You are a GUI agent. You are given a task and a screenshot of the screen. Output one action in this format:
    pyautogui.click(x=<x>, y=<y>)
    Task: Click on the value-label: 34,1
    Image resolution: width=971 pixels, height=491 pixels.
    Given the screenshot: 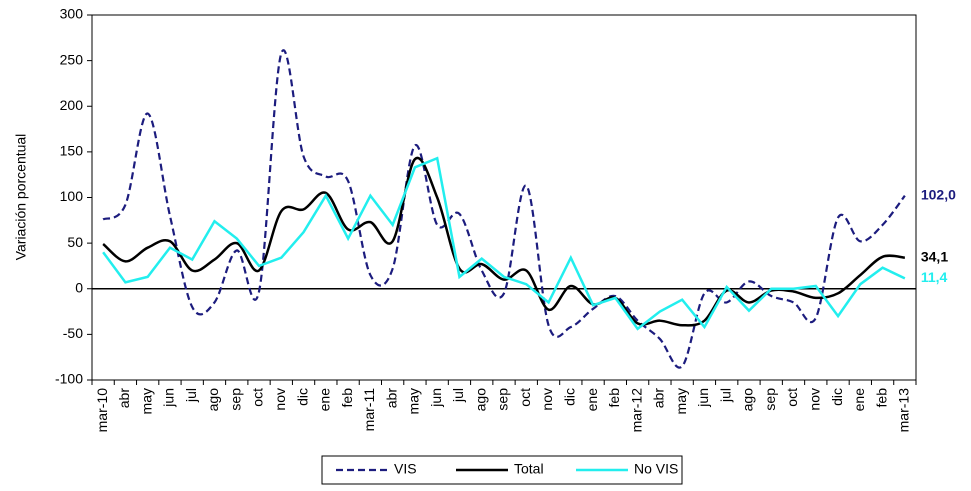 What is the action you would take?
    pyautogui.click(x=934, y=256)
    